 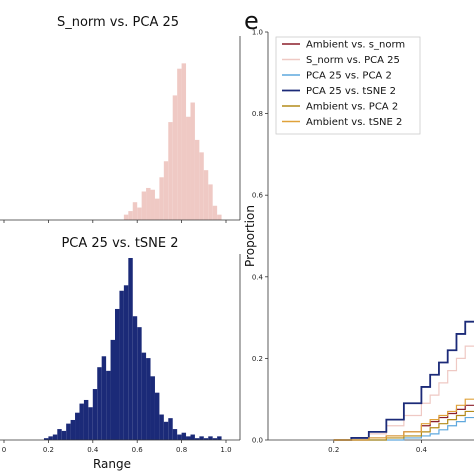 What do you see at coordinates (257, 359) in the screenshot?
I see `cdf-y-tick-label: 0.2` at bounding box center [257, 359].